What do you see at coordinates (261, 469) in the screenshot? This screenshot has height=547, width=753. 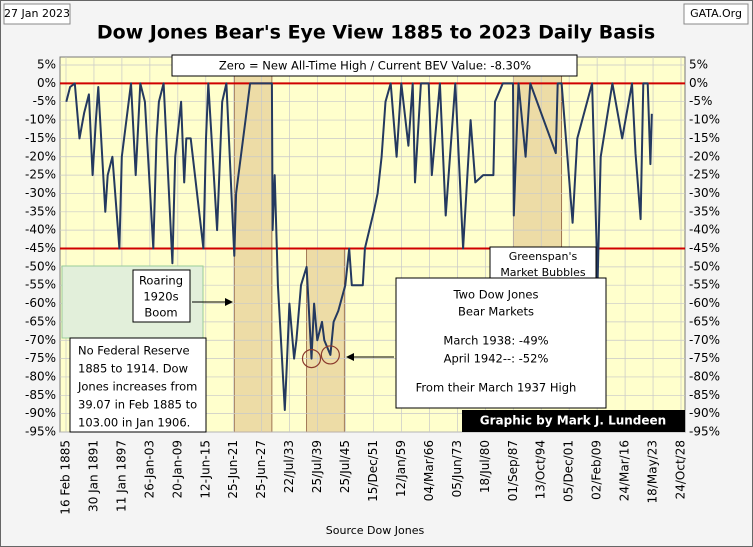 I see `x-tick-label: 25-Jun-27` at bounding box center [261, 469].